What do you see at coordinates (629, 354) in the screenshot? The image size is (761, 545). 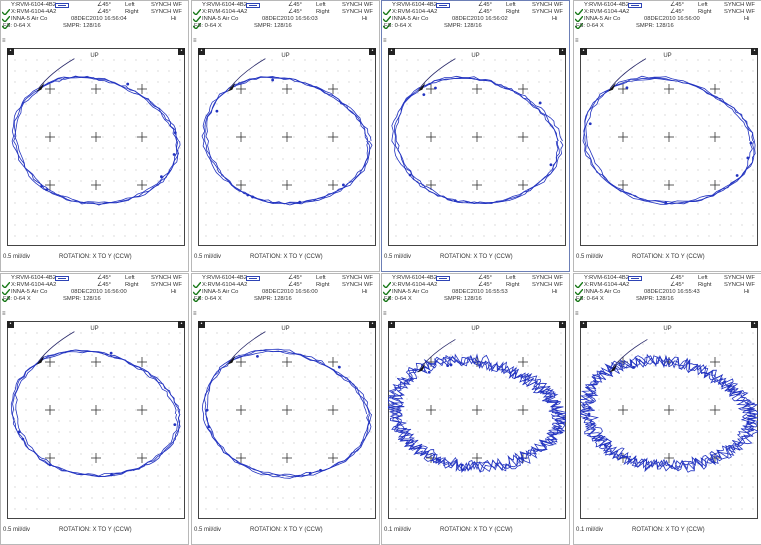 I see `rotation-arc` at bounding box center [629, 354].